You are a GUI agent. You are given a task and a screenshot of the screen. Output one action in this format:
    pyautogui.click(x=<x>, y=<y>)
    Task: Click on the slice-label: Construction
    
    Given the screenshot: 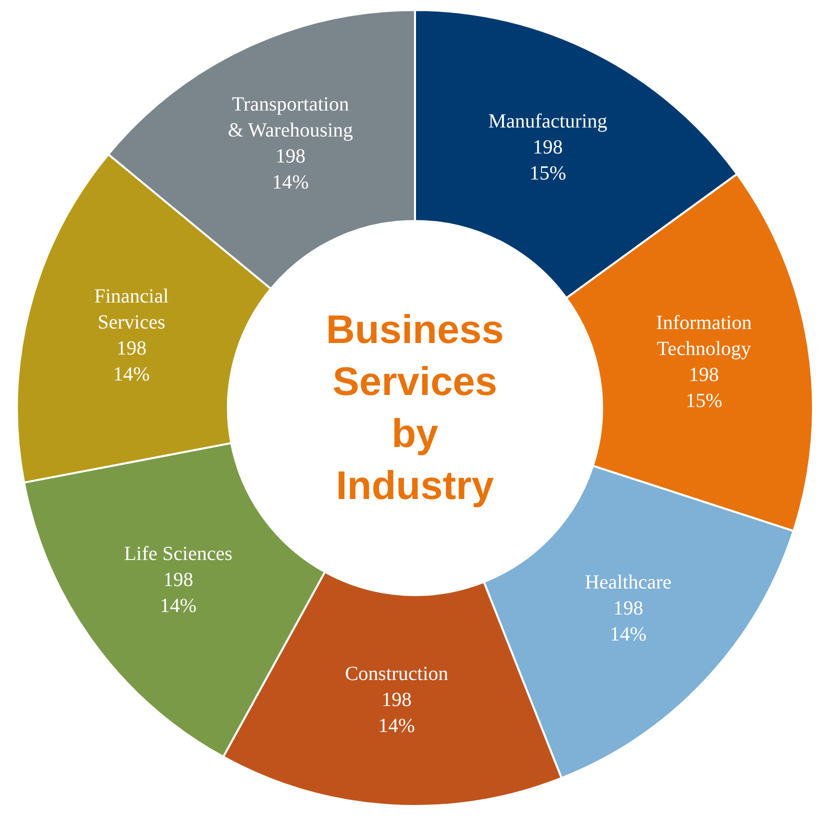 What is the action you would take?
    pyautogui.click(x=396, y=673)
    